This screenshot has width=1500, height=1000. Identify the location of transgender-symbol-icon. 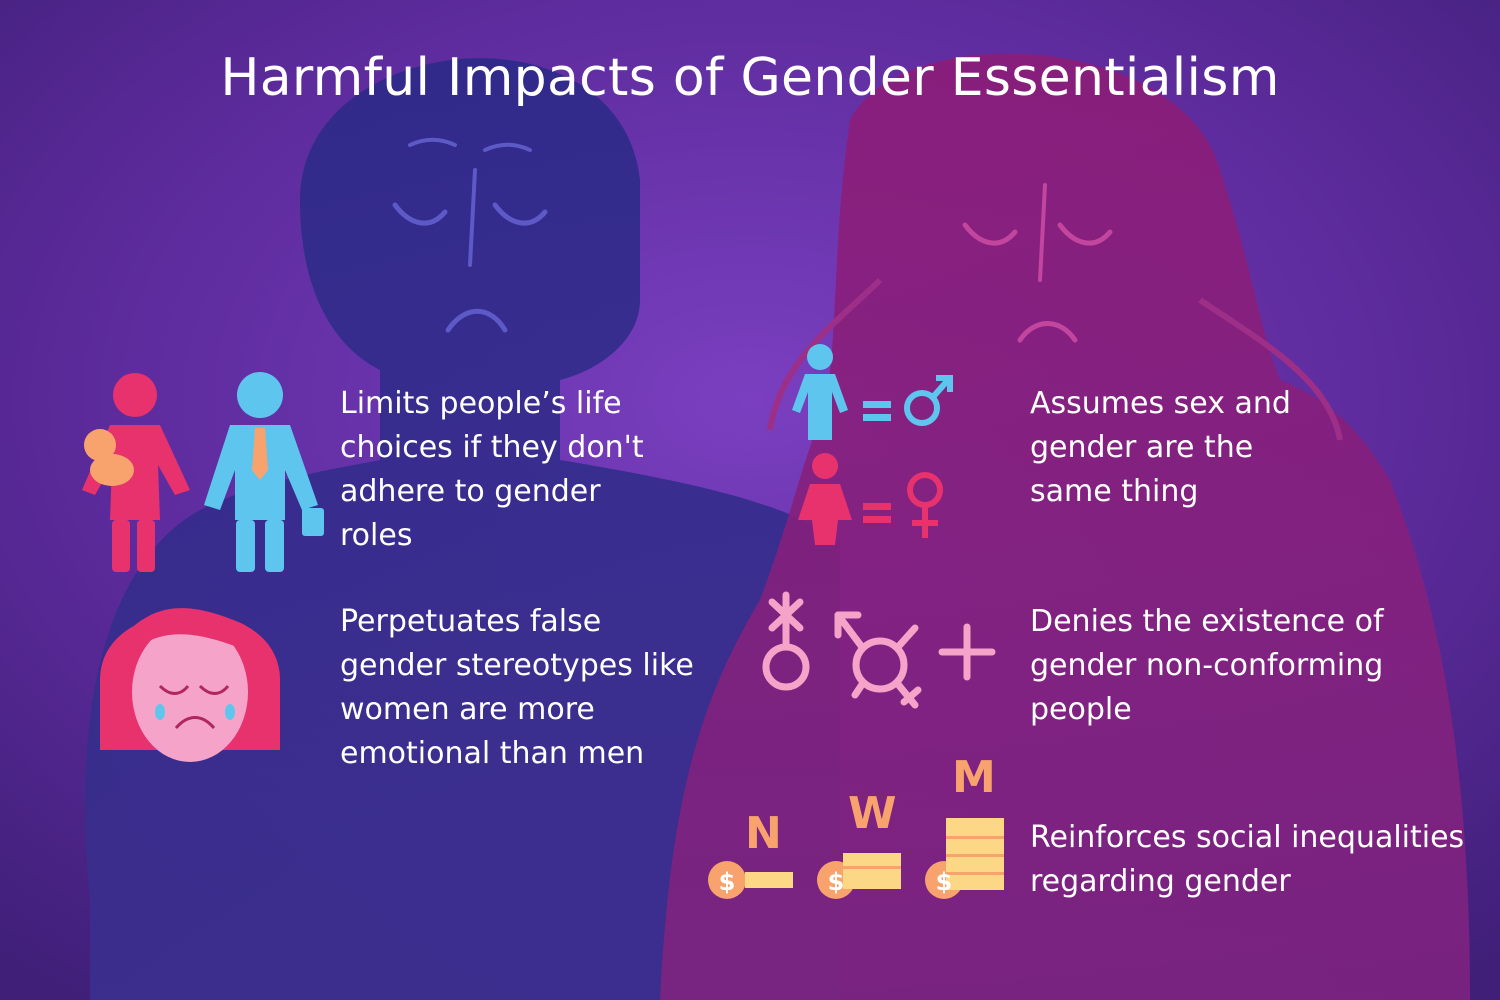
(878, 660).